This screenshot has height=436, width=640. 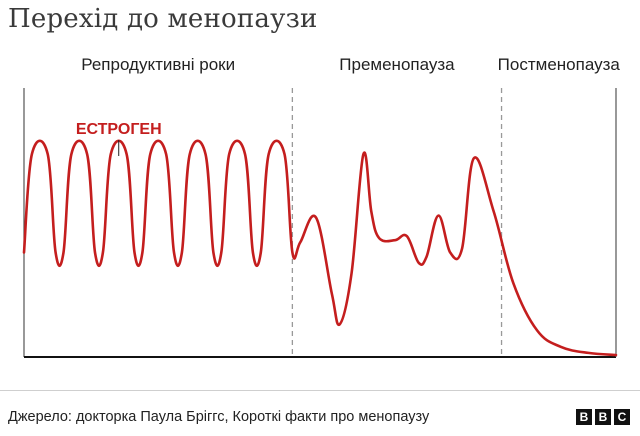 I want to click on bbc-logo-letter-c: C, so click(x=622, y=417).